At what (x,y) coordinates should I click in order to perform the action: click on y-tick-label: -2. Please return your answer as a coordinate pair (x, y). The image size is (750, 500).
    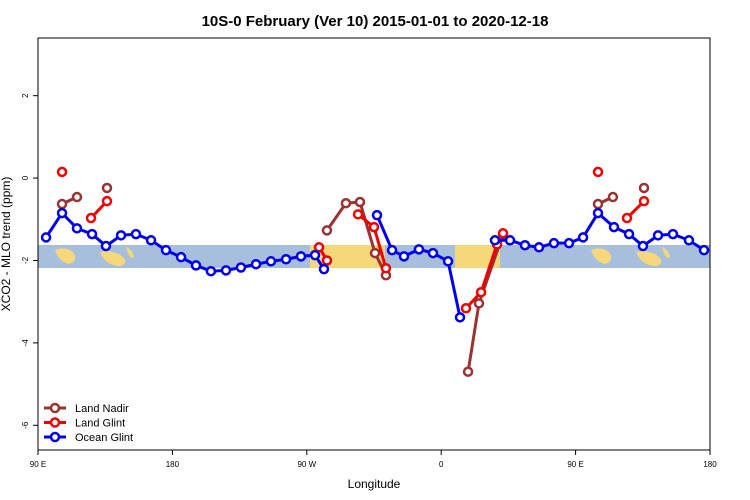
    Looking at the image, I should click on (25, 260).